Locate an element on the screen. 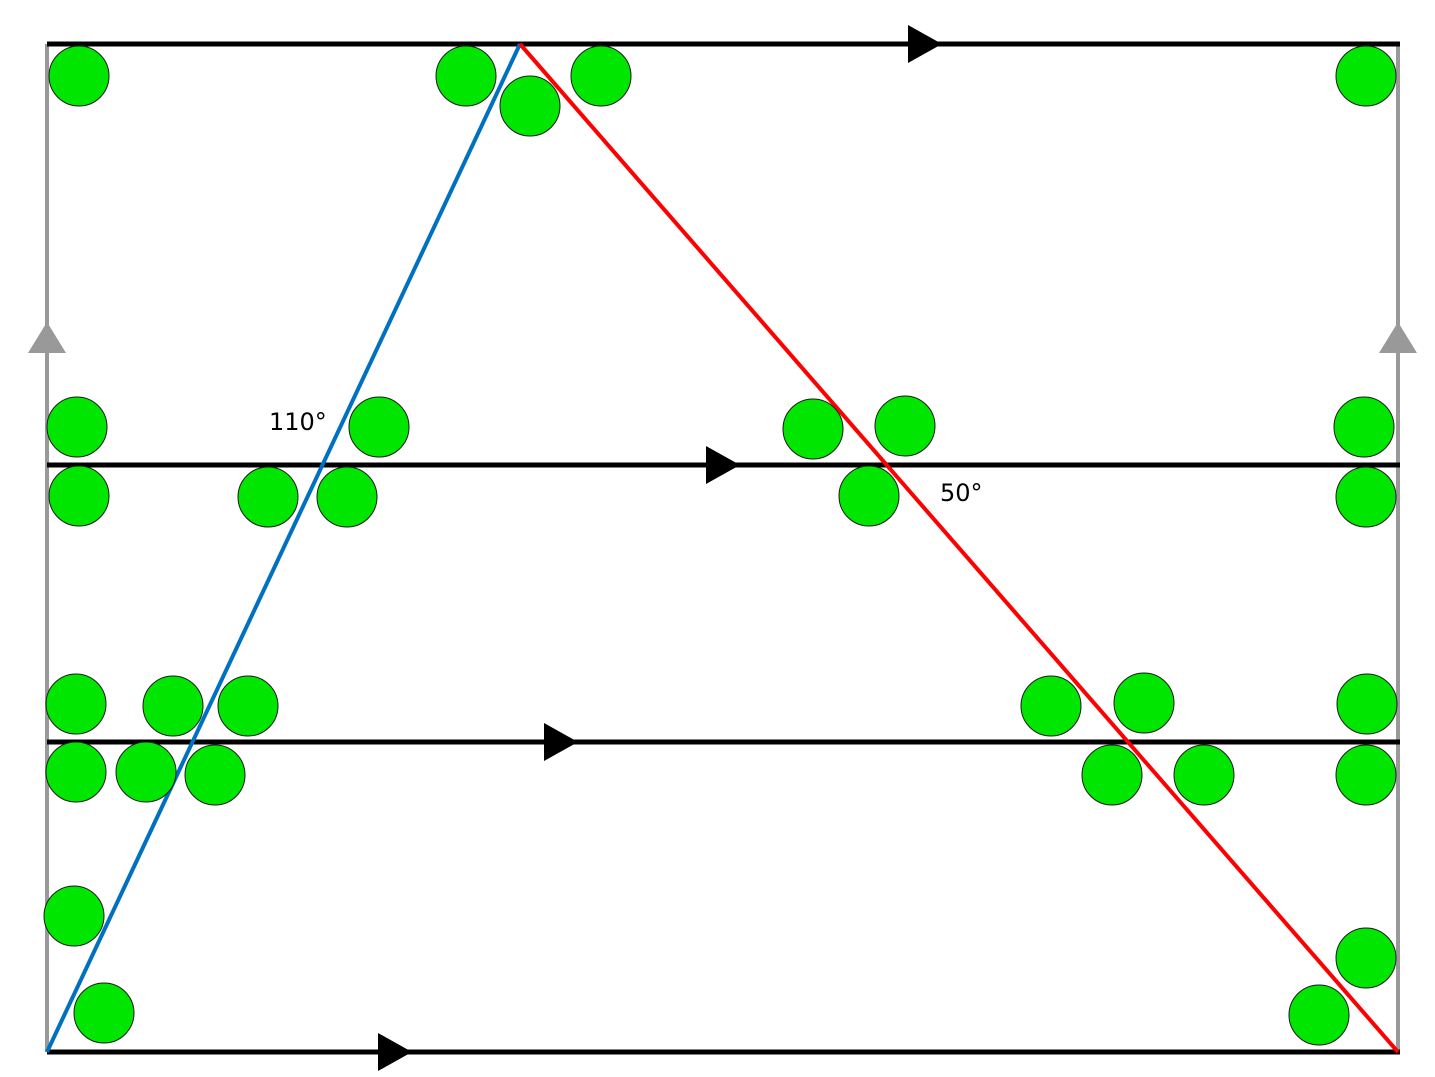 The image size is (1435, 1077). angle-label-50: 50° is located at coordinates (961, 493).